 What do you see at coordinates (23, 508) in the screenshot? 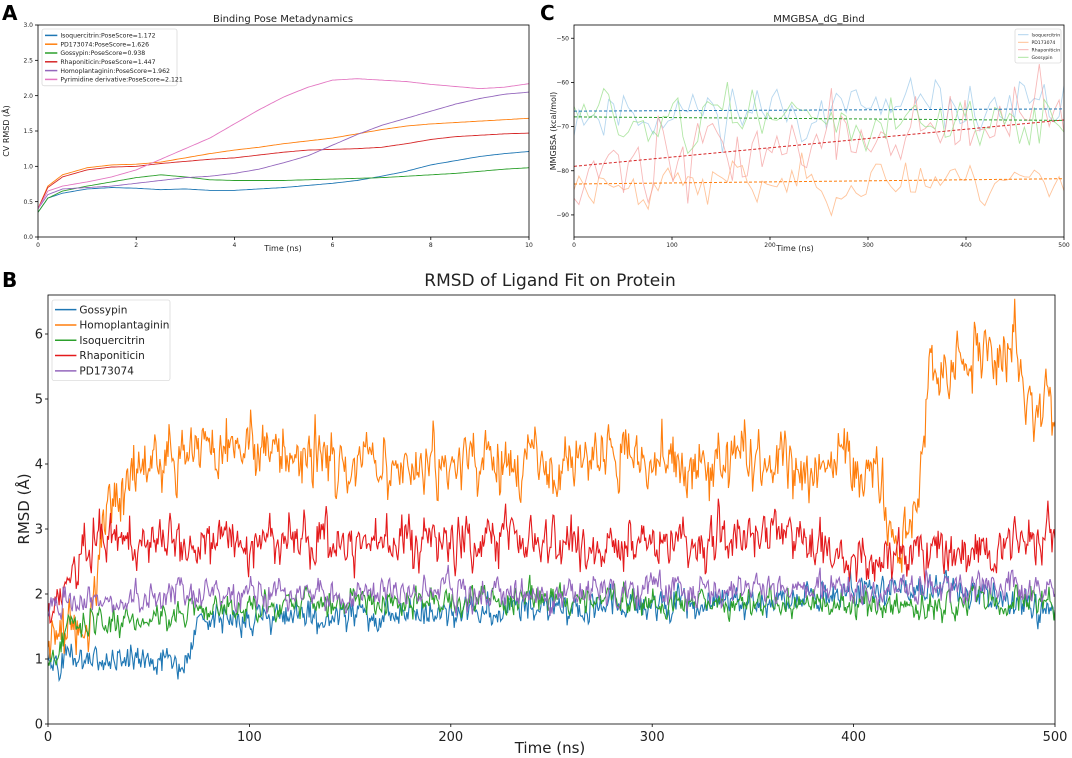
I see `chart-b-ylabel: RMSD (Å)` at bounding box center [23, 508].